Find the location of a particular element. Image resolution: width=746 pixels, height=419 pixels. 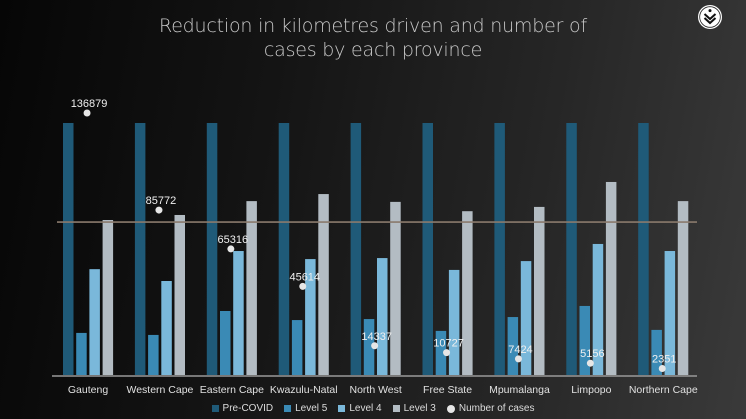

bar-level-5-mpumalanga is located at coordinates (513, 346).